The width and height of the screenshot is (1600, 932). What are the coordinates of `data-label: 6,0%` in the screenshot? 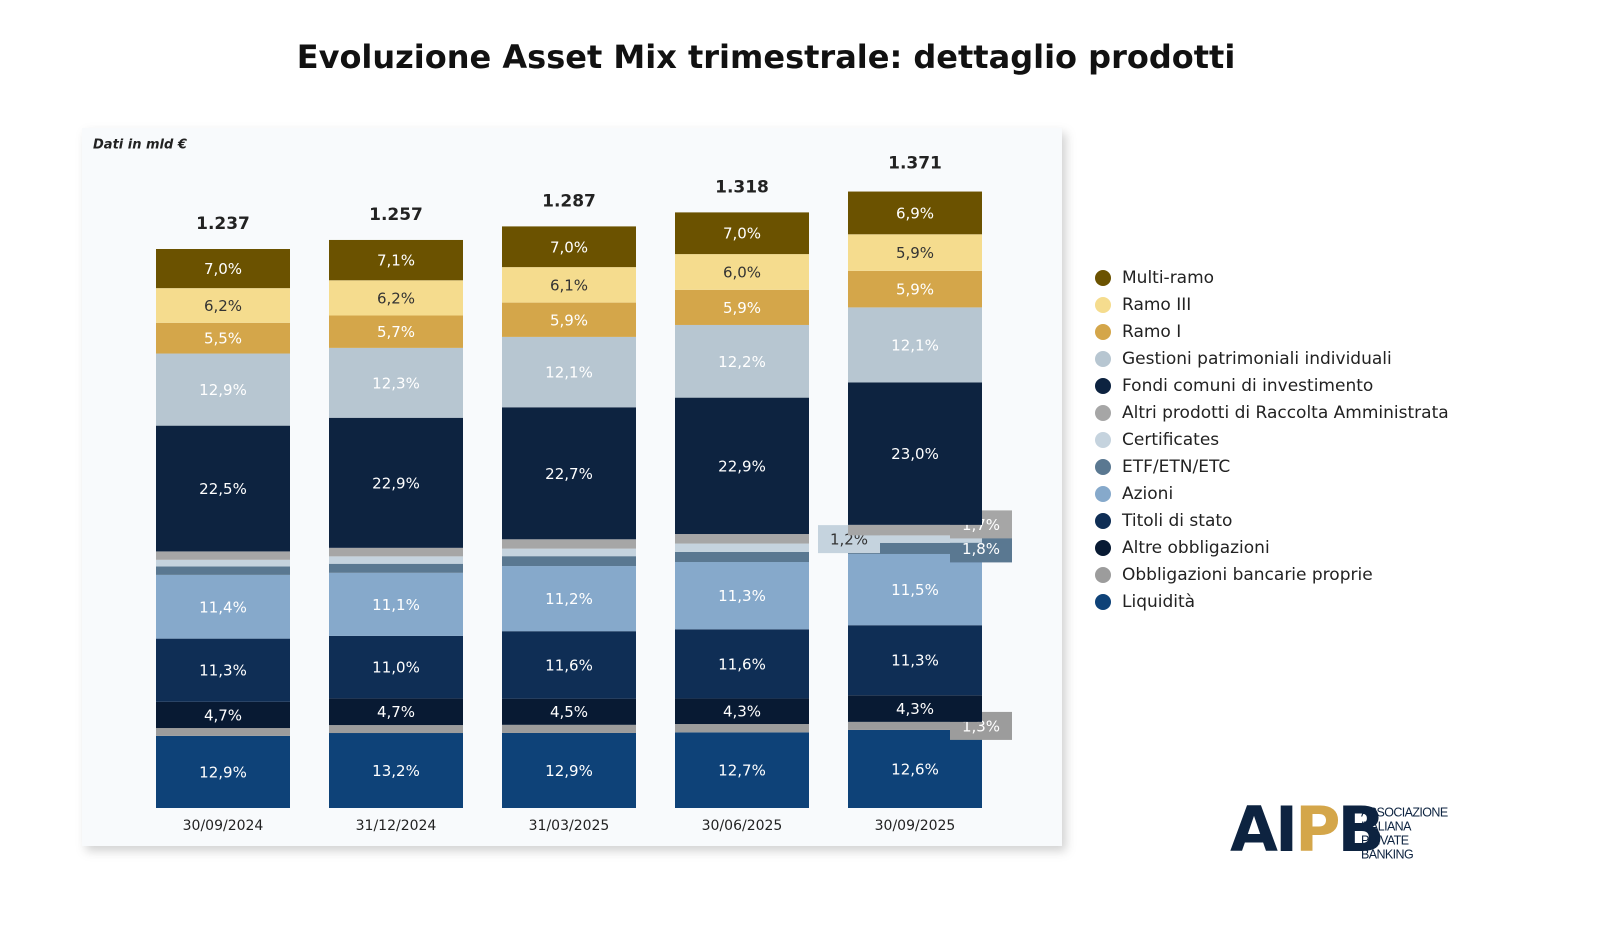 It's located at (742, 272).